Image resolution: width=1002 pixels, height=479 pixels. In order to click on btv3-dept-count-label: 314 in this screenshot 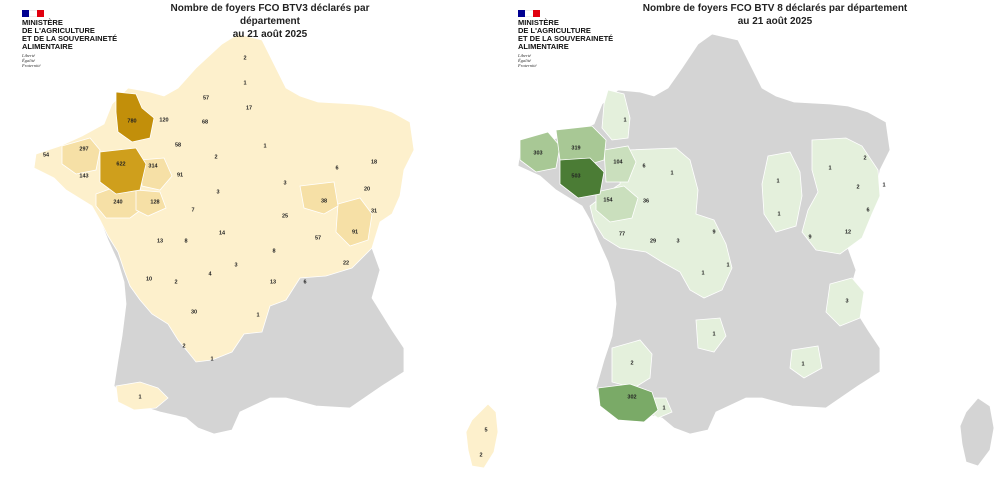, I will do `click(153, 166)`.